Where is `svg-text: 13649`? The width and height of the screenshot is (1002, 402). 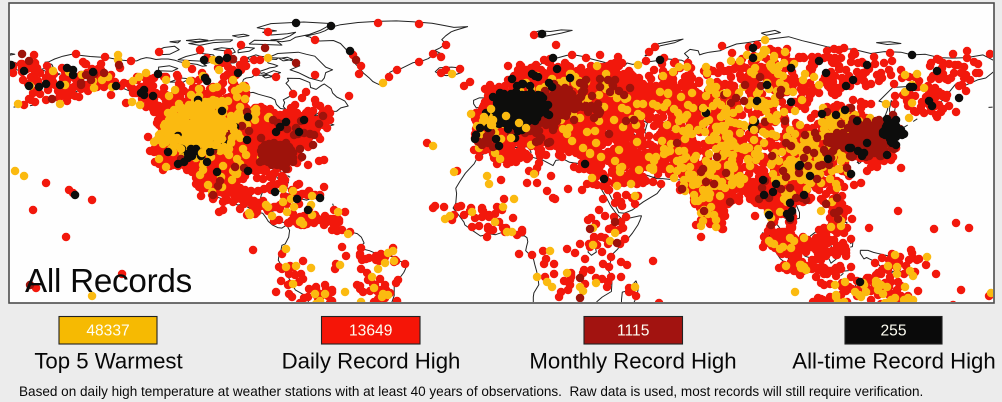 svg-text: 13649 is located at coordinates (370, 330).